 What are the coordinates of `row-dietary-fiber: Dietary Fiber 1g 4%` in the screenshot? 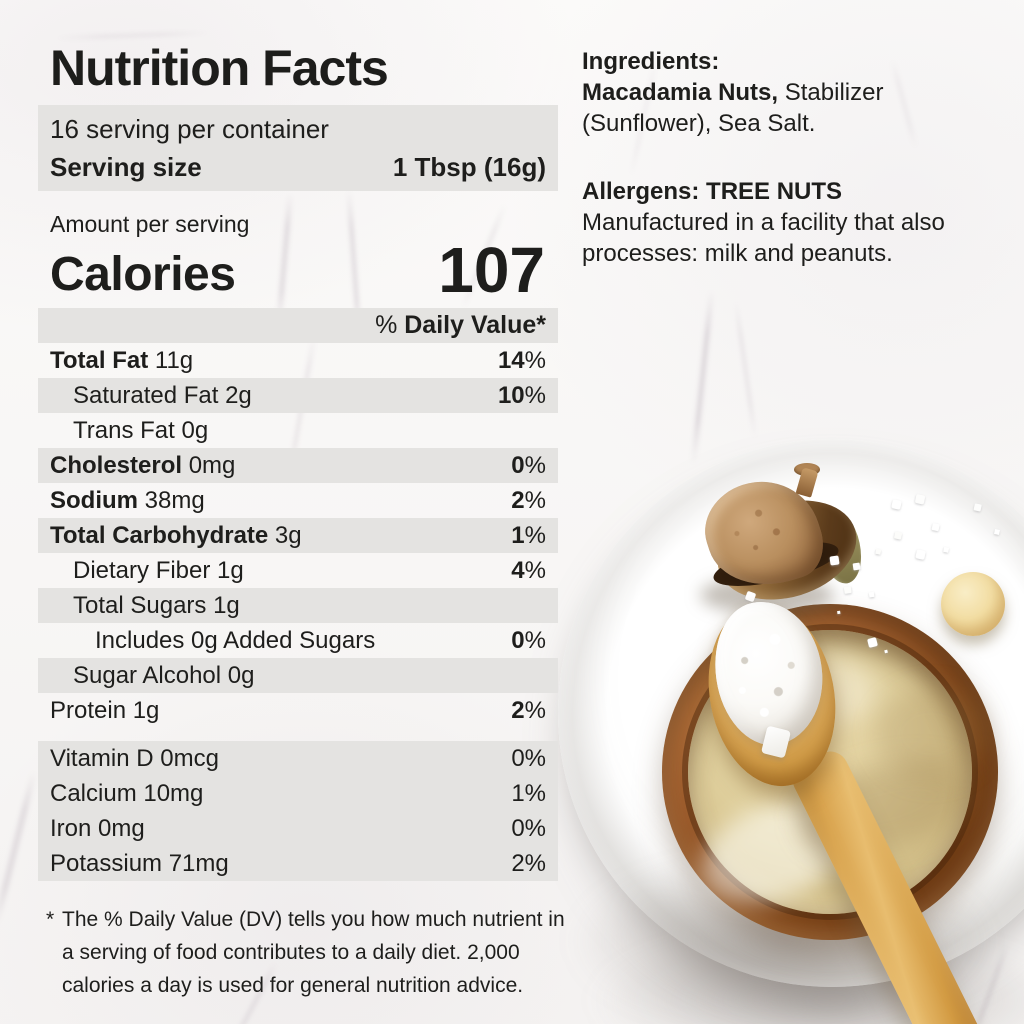 It's located at (309, 570).